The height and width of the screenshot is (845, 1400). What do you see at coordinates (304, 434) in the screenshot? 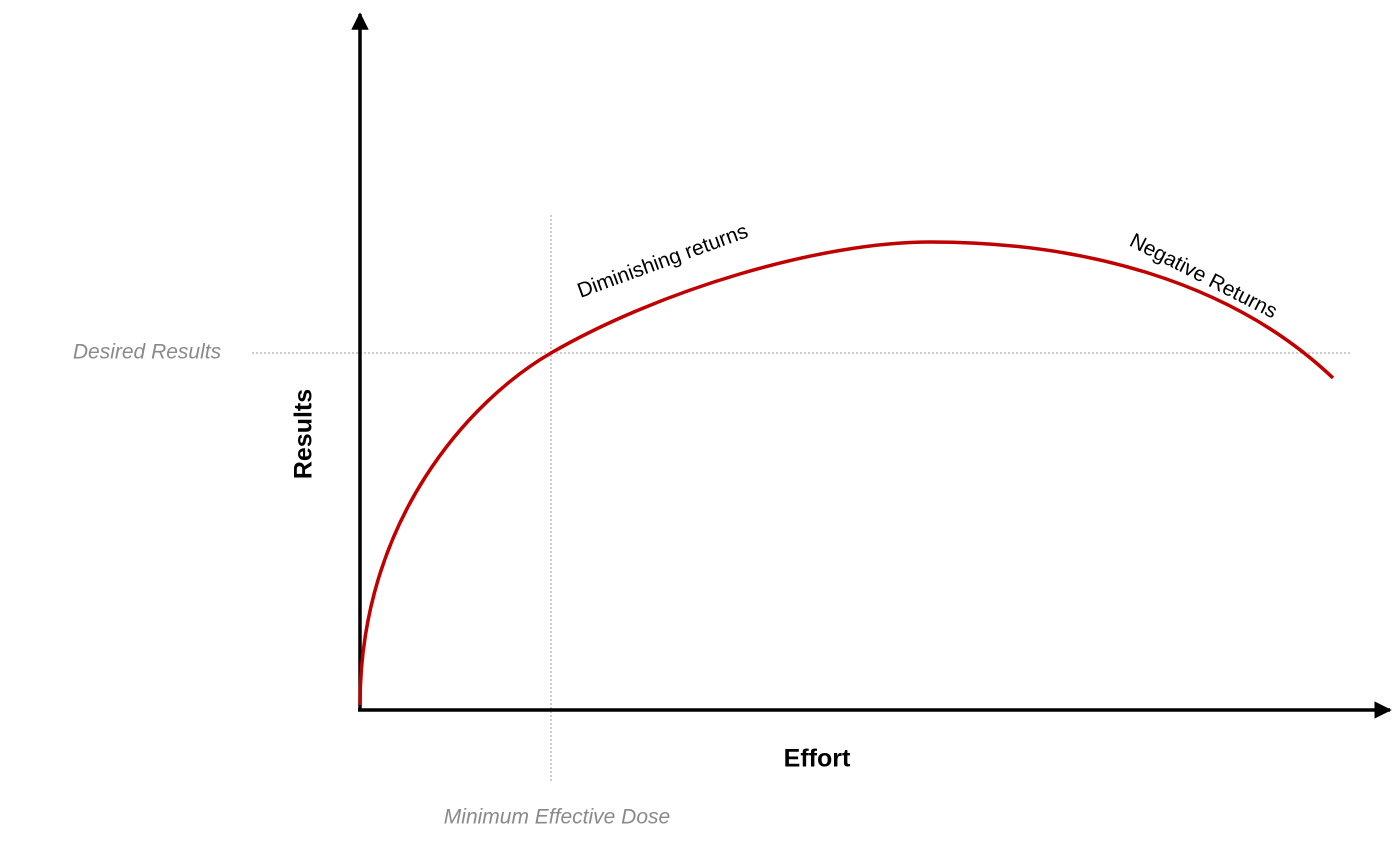
I see `y-axis-label: Results` at bounding box center [304, 434].